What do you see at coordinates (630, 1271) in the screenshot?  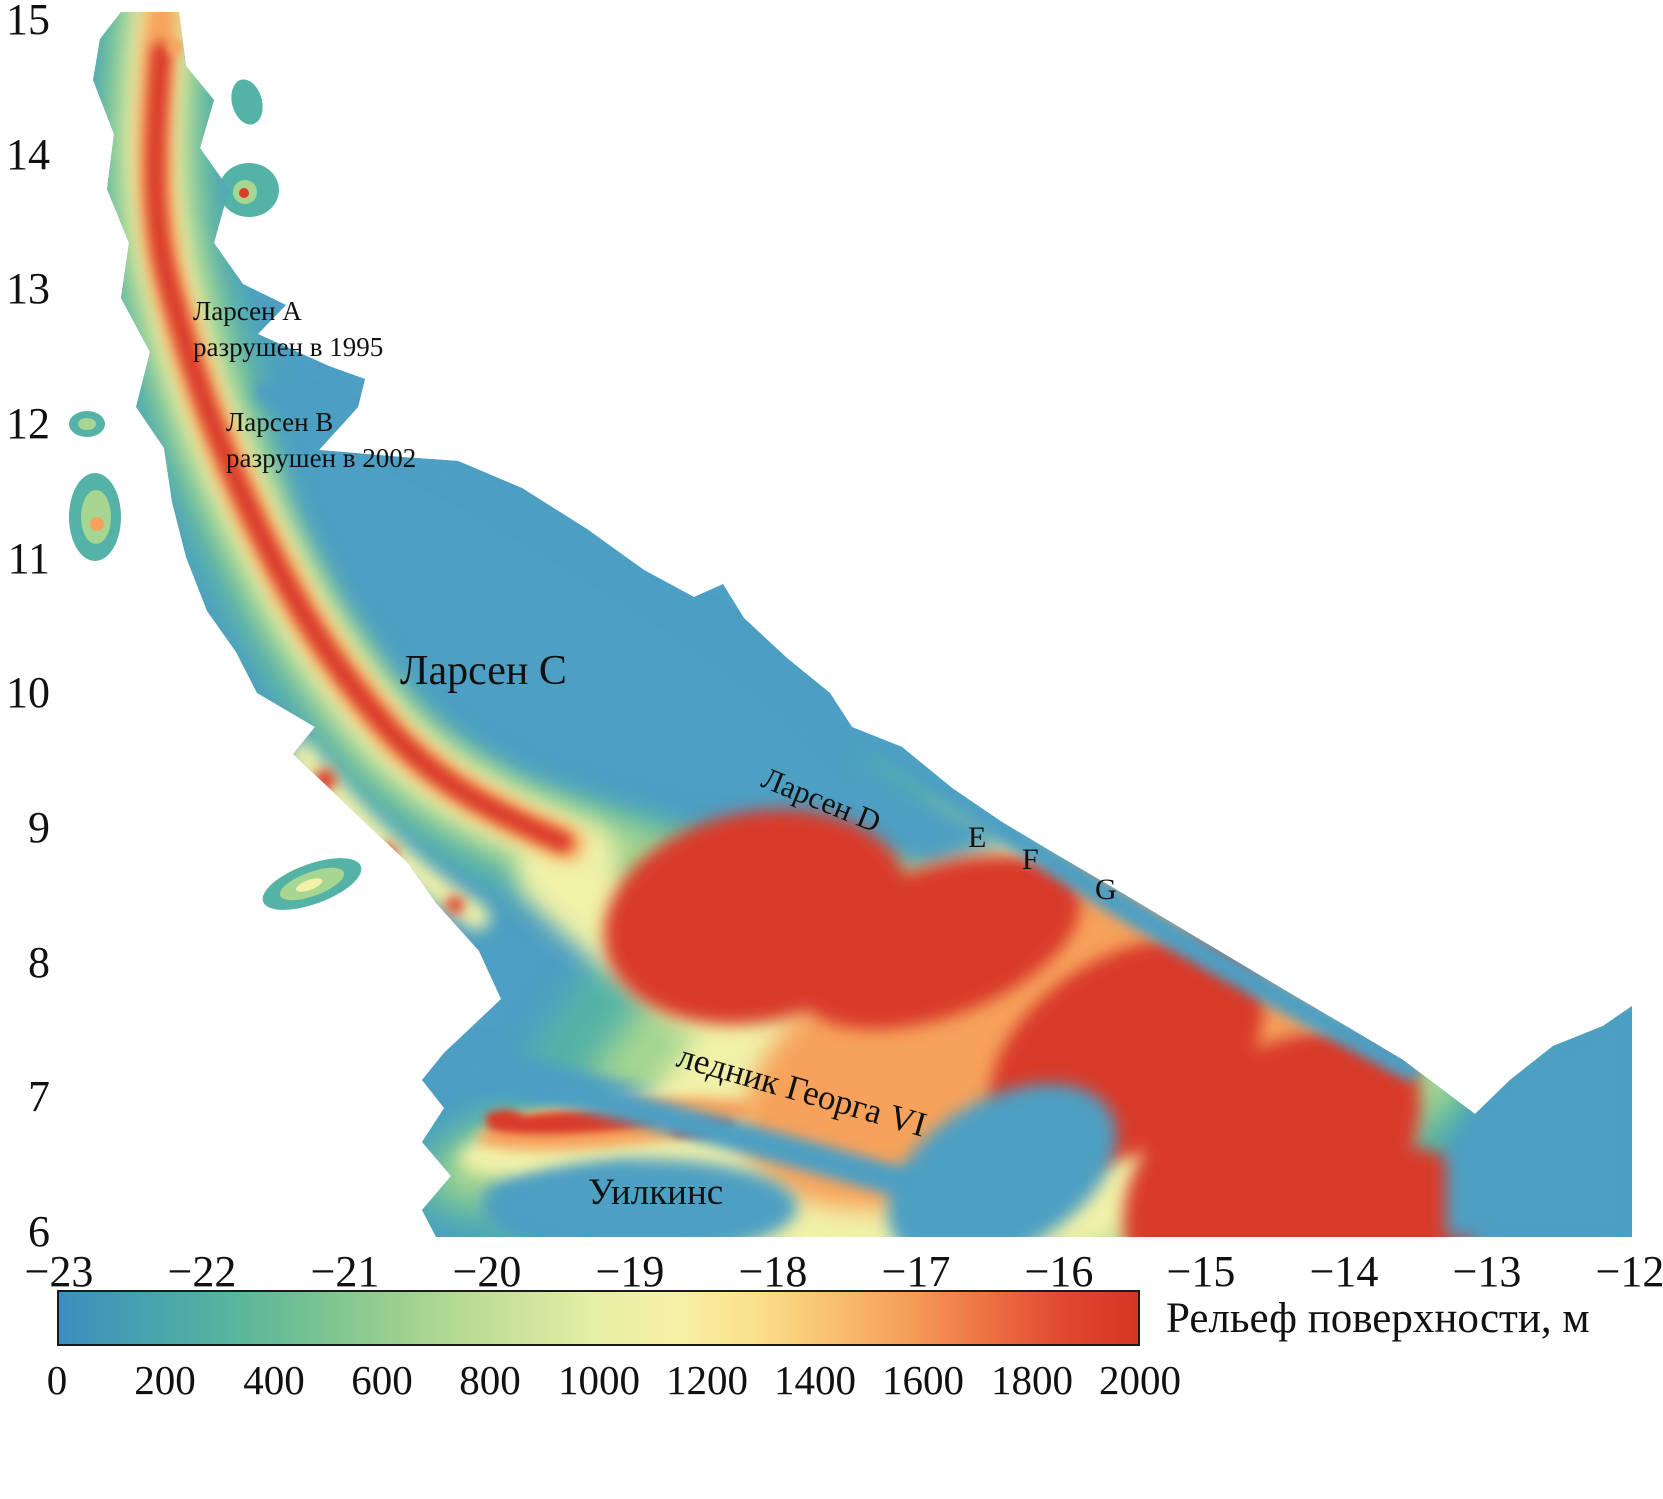 I see `x-axis-tick: −19` at bounding box center [630, 1271].